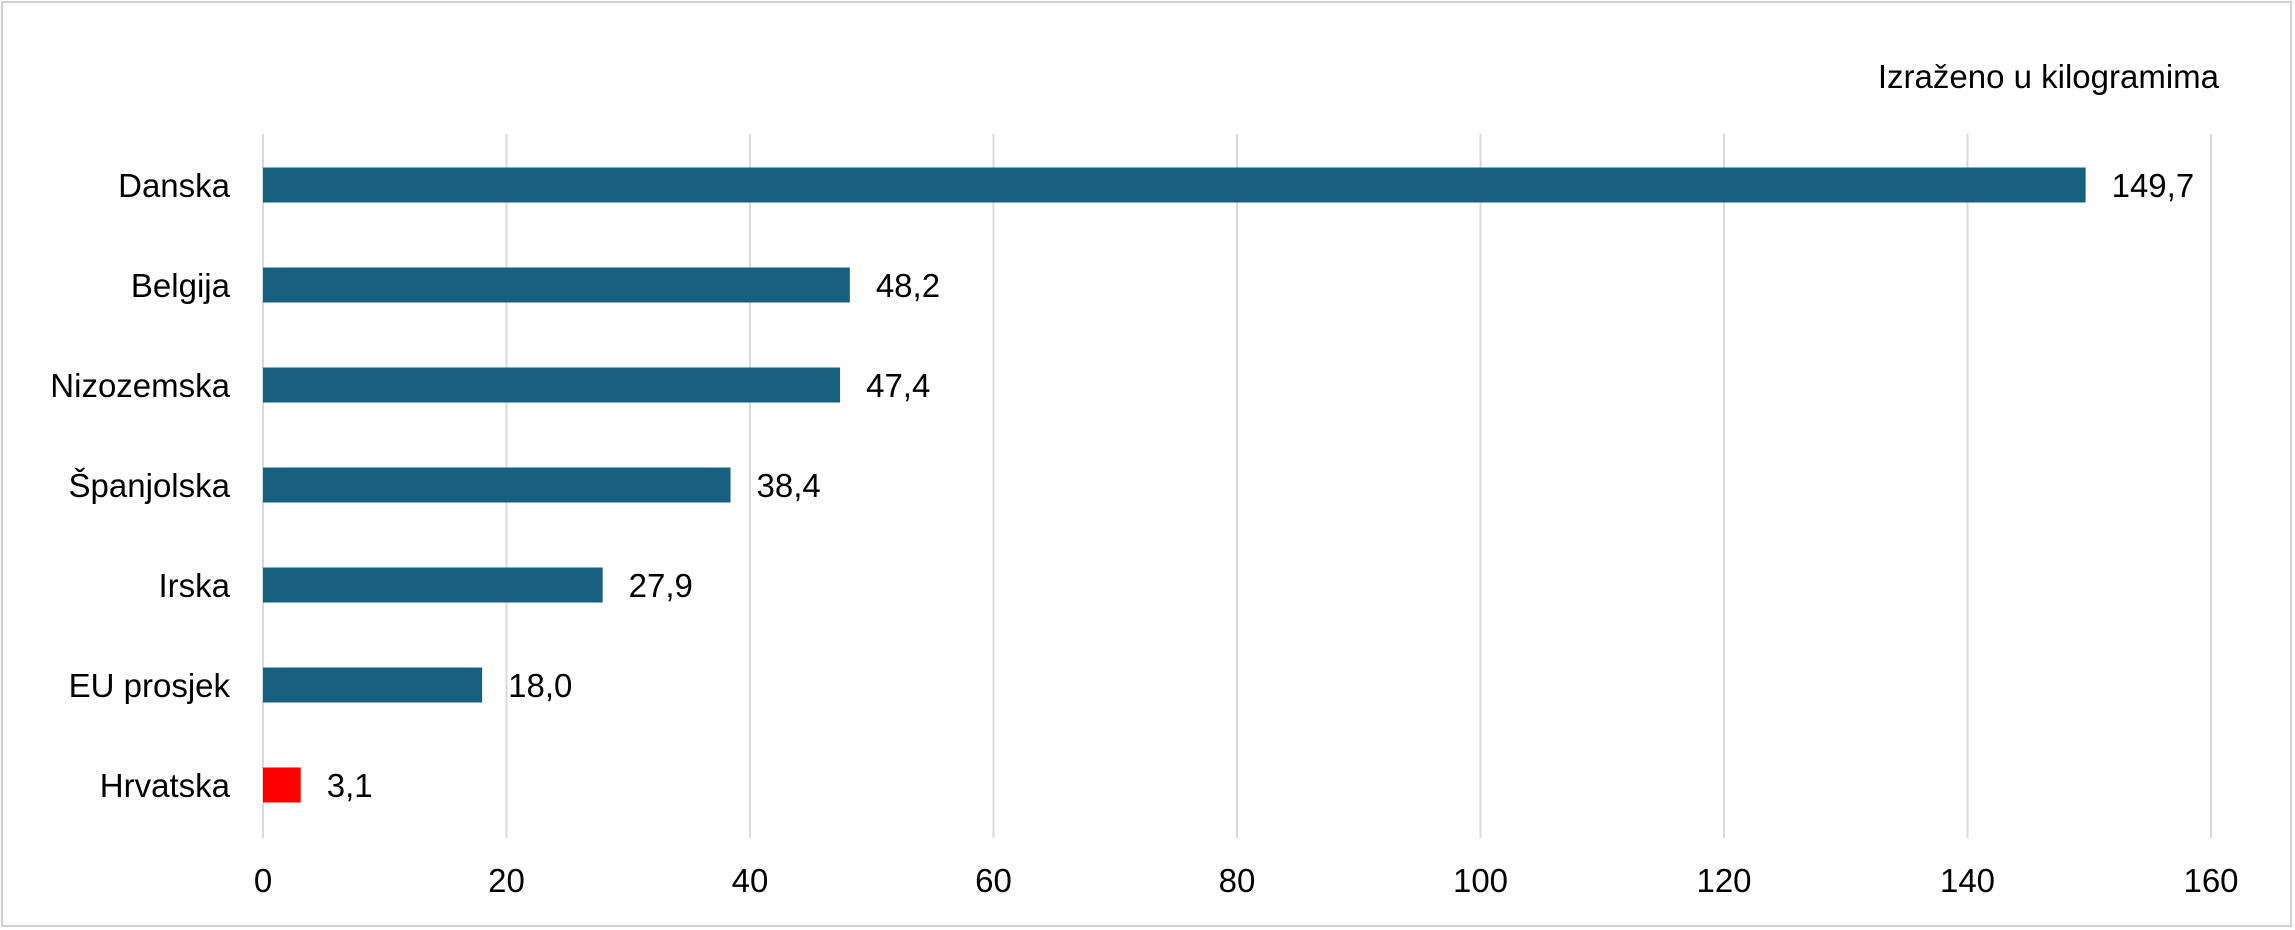 This screenshot has width=2295, height=930. What do you see at coordinates (1723, 880) in the screenshot?
I see `x-tick-label: 120` at bounding box center [1723, 880].